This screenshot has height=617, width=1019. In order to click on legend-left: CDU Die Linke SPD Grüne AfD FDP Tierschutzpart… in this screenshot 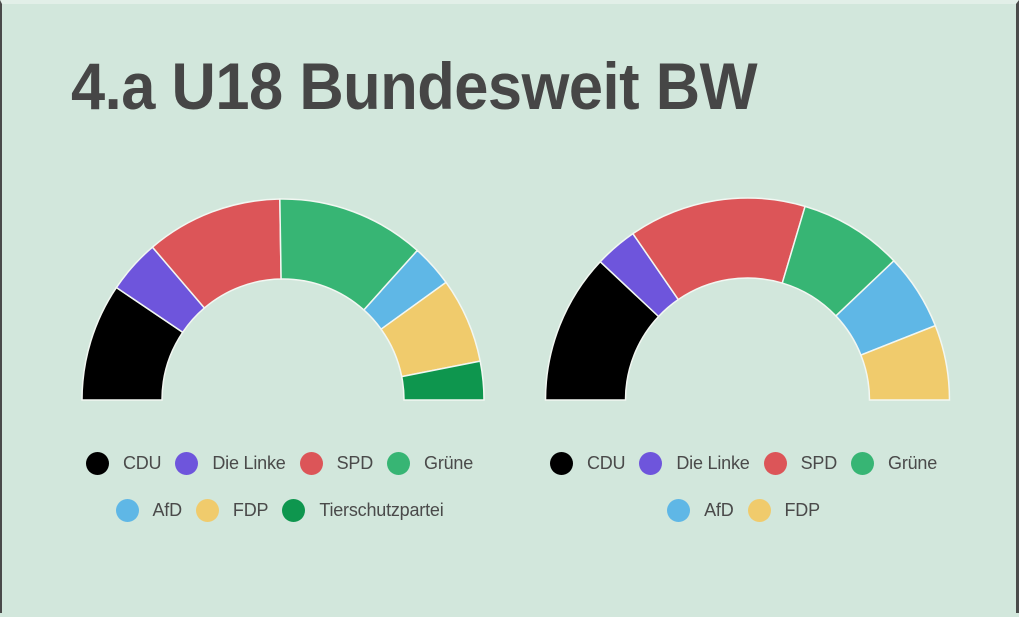, I will do `click(283, 487)`.